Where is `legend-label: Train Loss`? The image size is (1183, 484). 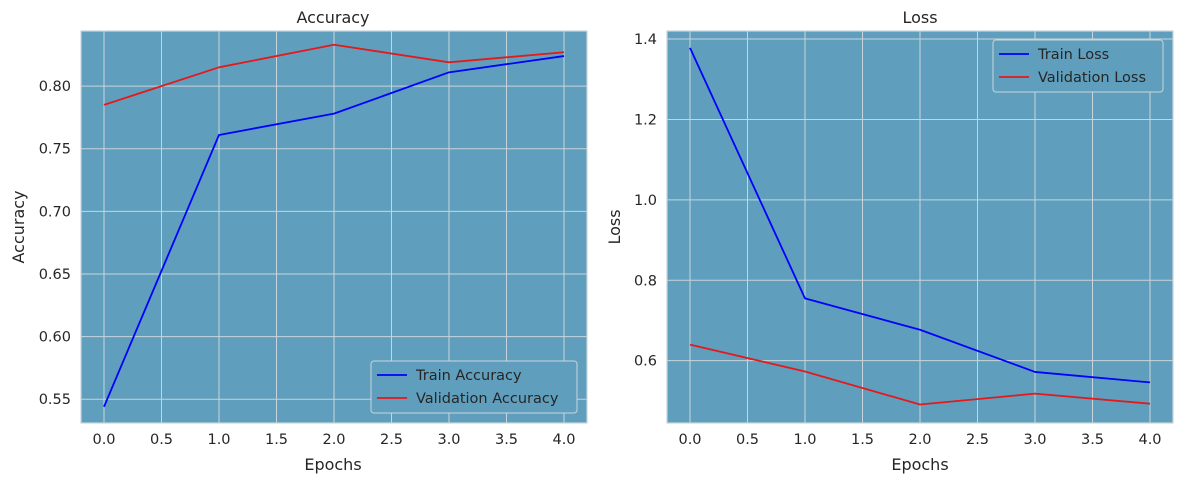 legend-label: Train Loss is located at coordinates (1073, 55).